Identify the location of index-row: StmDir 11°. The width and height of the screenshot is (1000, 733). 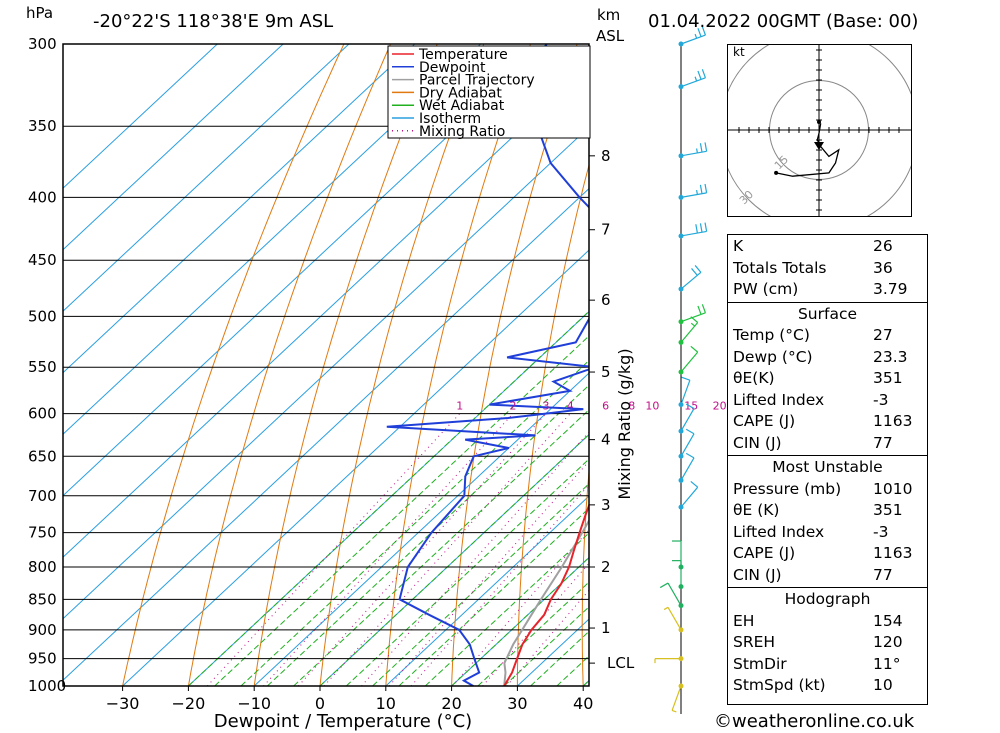
(827, 664).